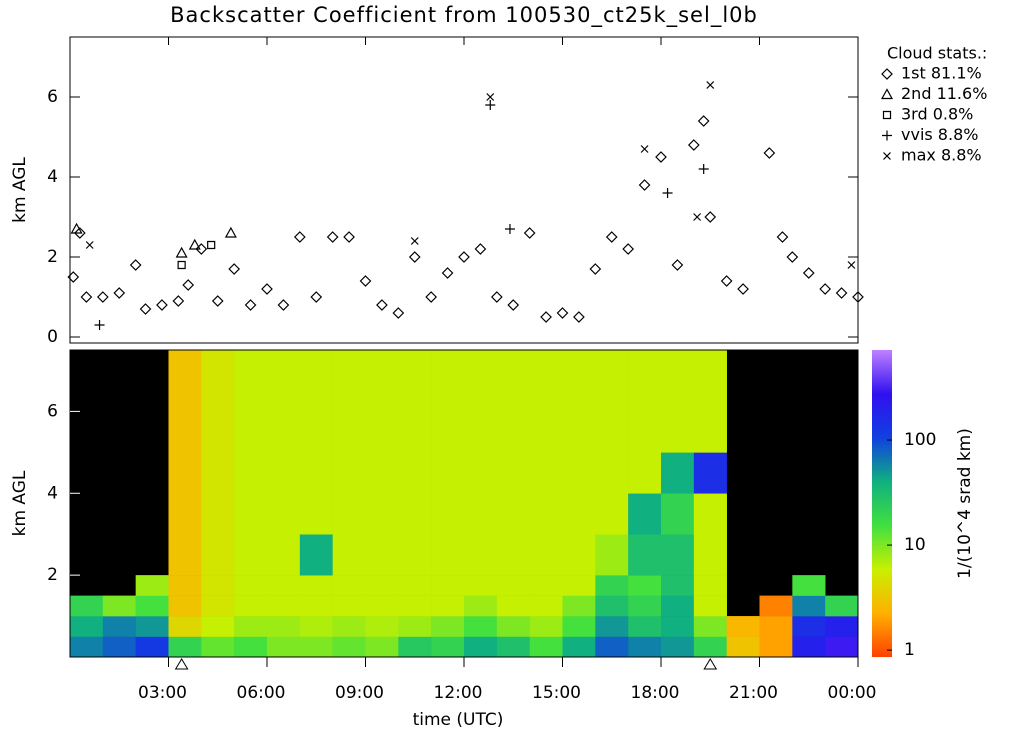 This screenshot has height=734, width=1022. I want to click on x-tick-label: 03:00, so click(162, 693).